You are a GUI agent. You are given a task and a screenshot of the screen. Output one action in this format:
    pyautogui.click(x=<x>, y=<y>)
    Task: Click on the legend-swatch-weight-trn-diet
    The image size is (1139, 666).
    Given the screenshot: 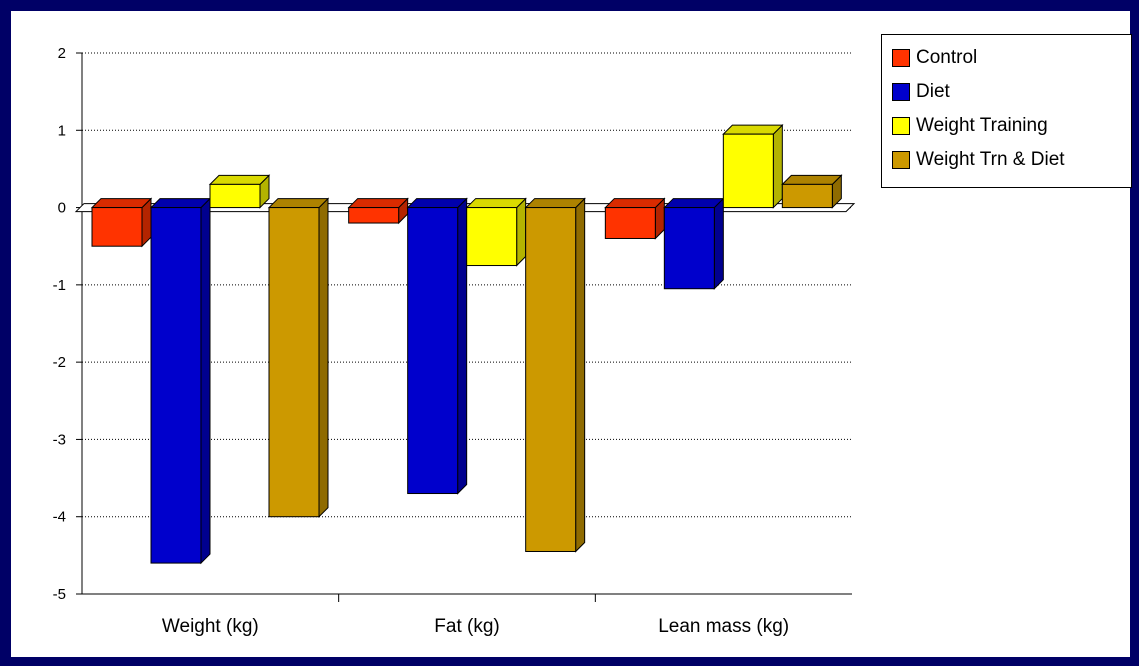 What is the action you would take?
    pyautogui.click(x=901, y=160)
    